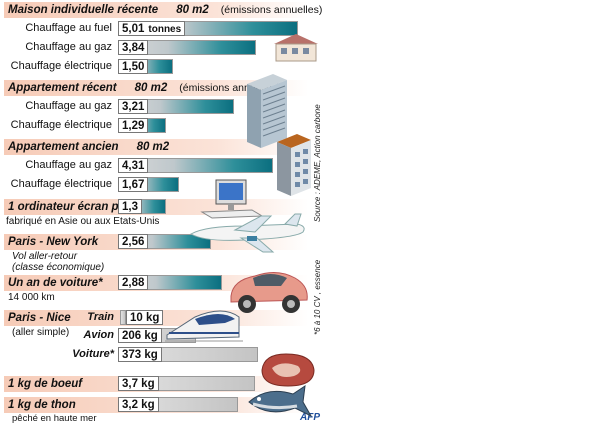 Image resolution: width=605 pixels, height=425 pixels. What do you see at coordinates (61, 184) in the screenshot?
I see `section-2-row-1-label: Chauffage électrique` at bounding box center [61, 184].